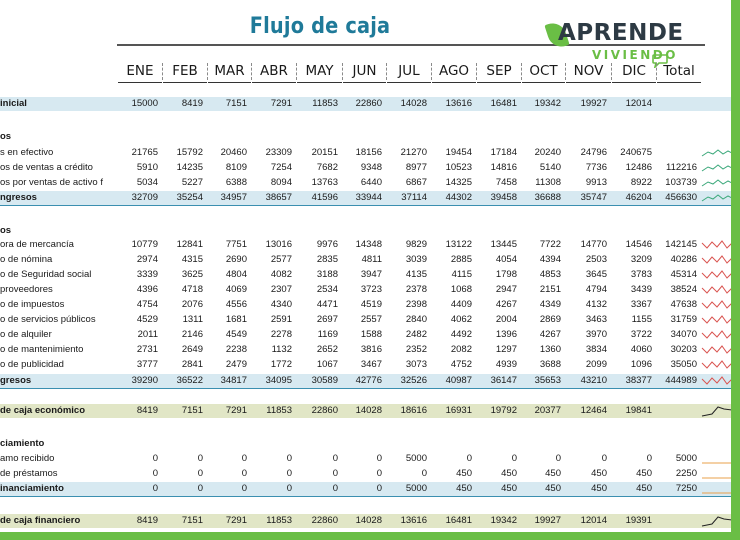 This screenshot has width=740, height=540. Describe the element at coordinates (236, 304) in the screenshot. I see `cell-mar: 4556` at that location.